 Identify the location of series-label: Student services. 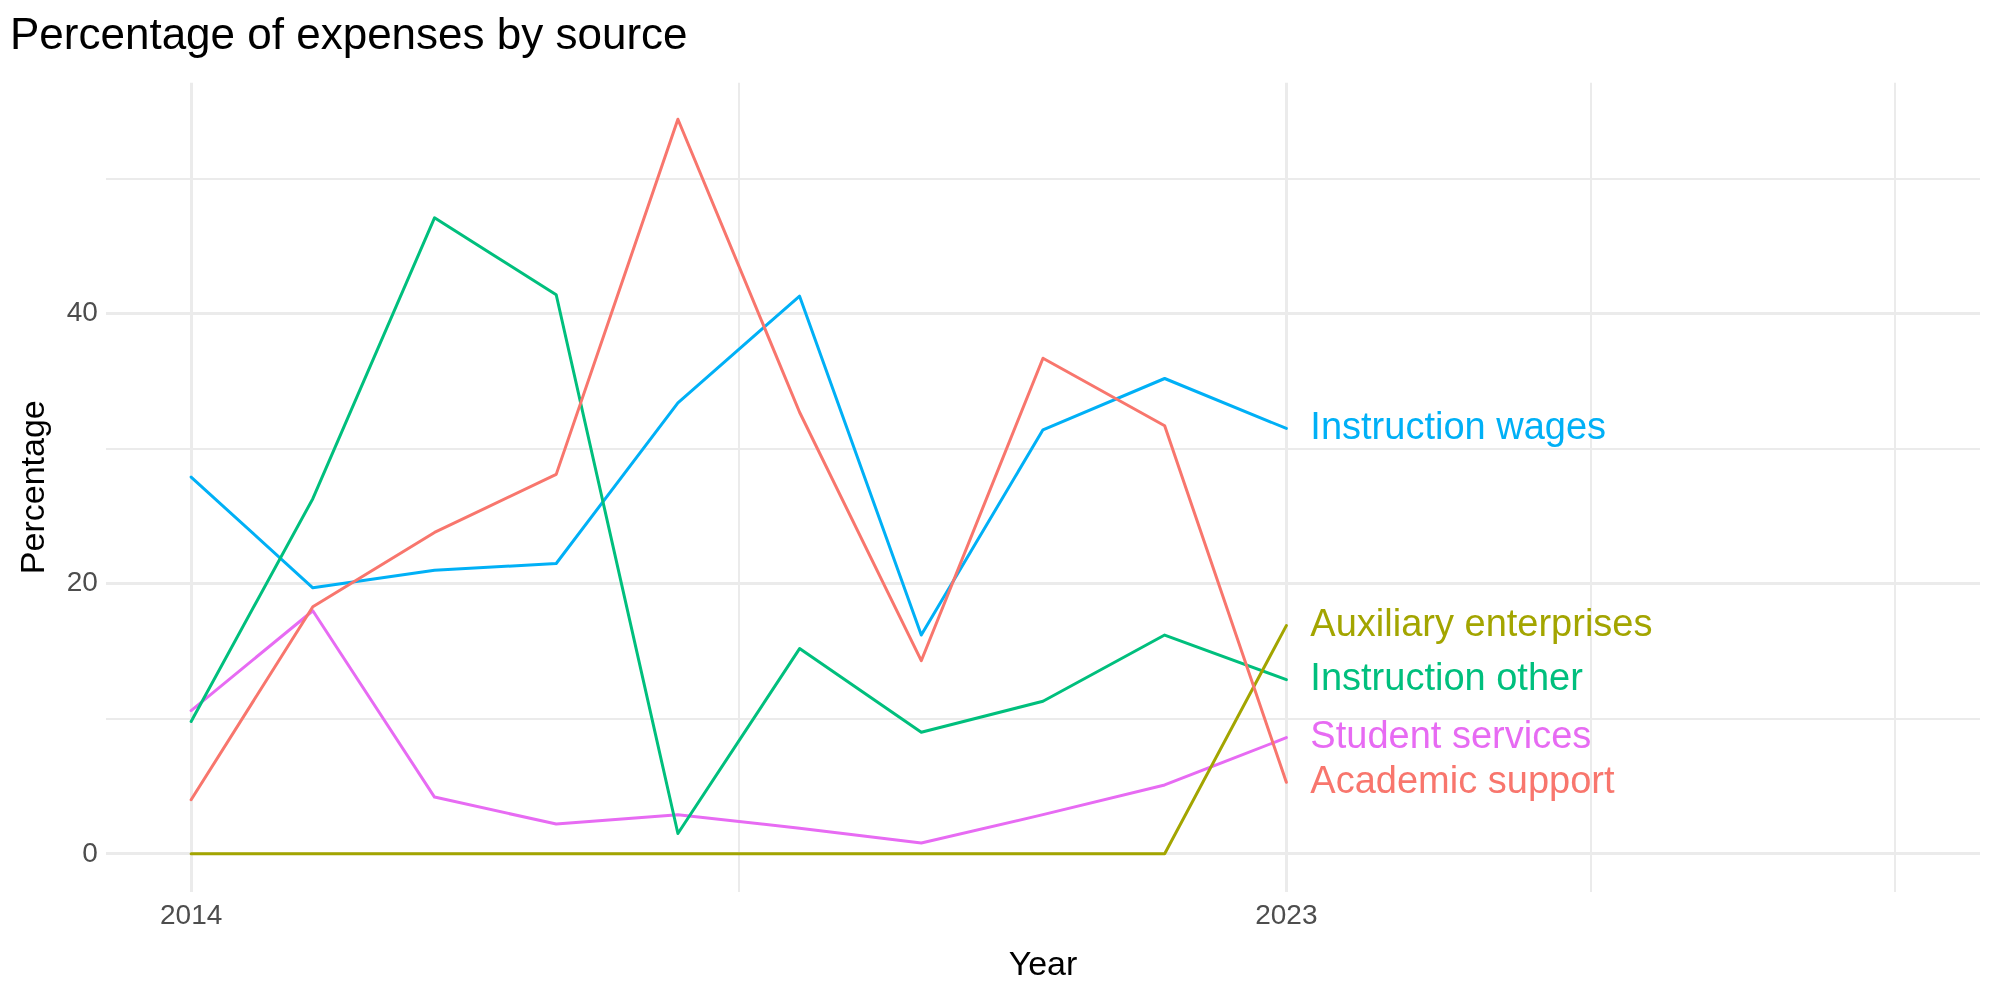
(1451, 735).